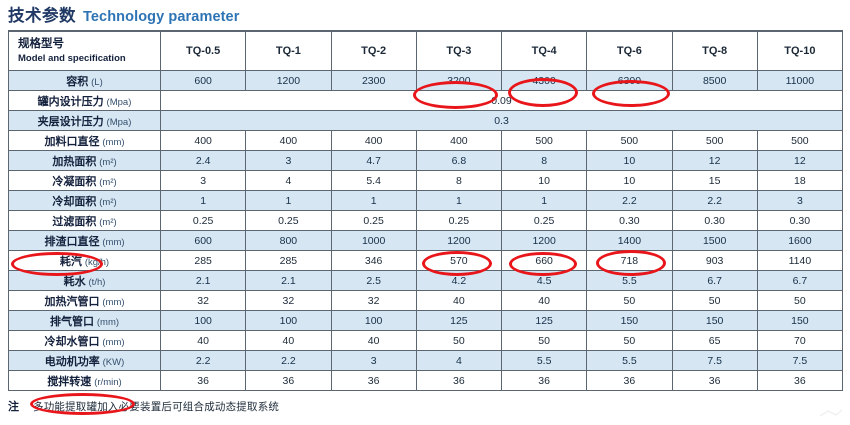  I want to click on cell-tq-0.5: 3, so click(203, 180).